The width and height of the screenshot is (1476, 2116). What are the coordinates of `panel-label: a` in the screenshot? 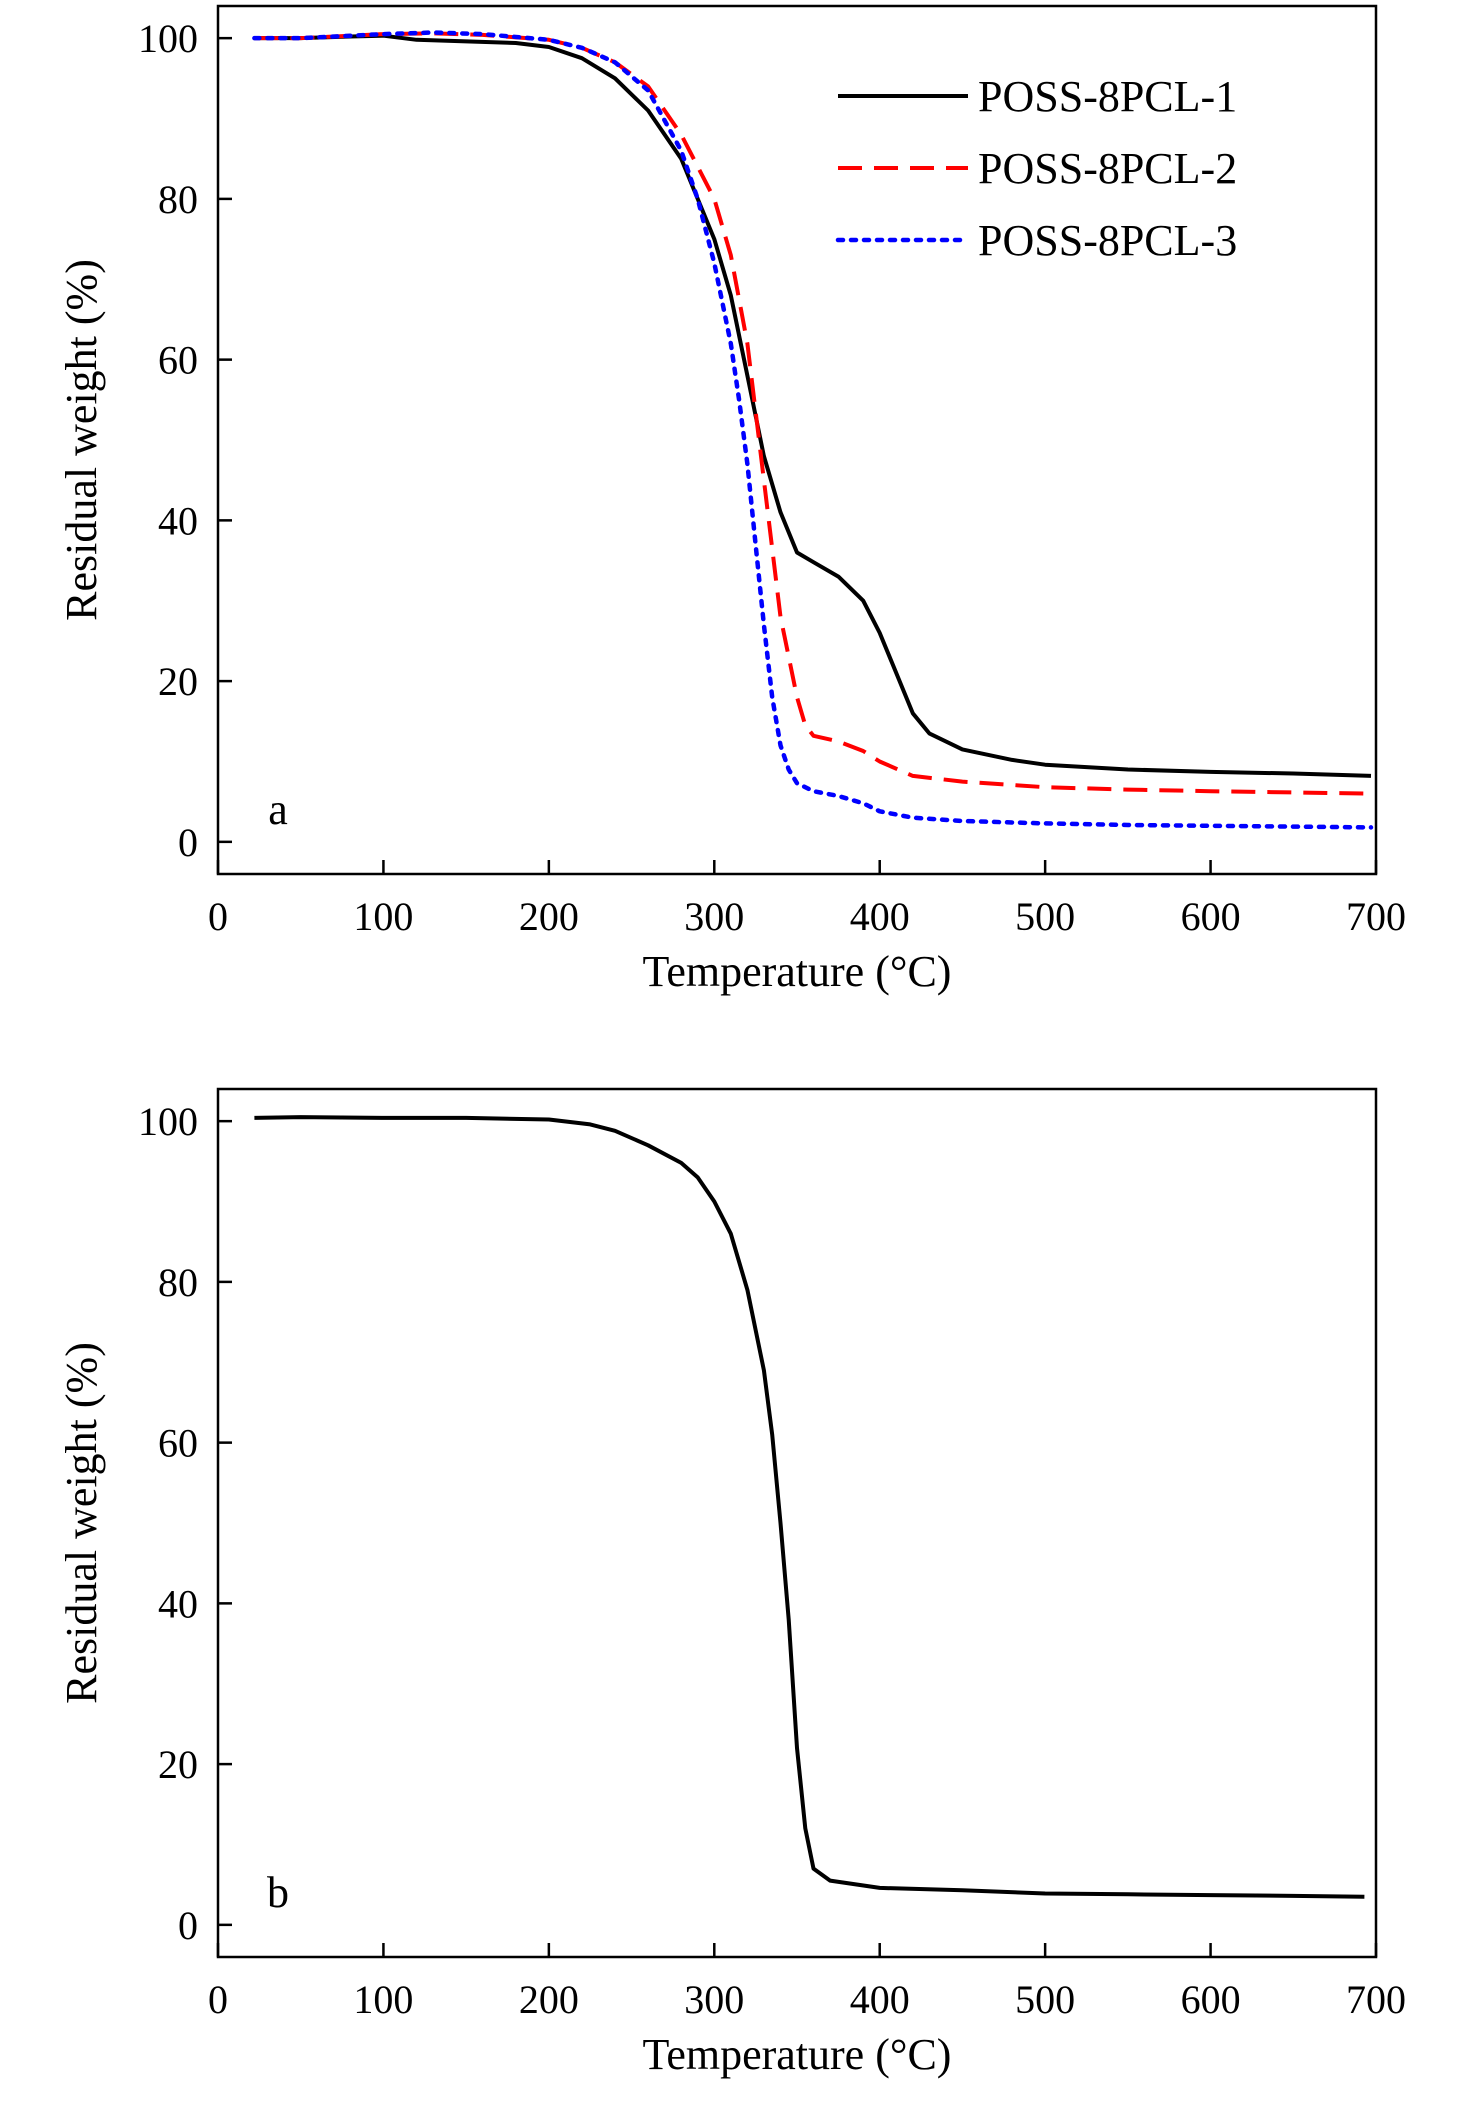 It's located at (278, 809).